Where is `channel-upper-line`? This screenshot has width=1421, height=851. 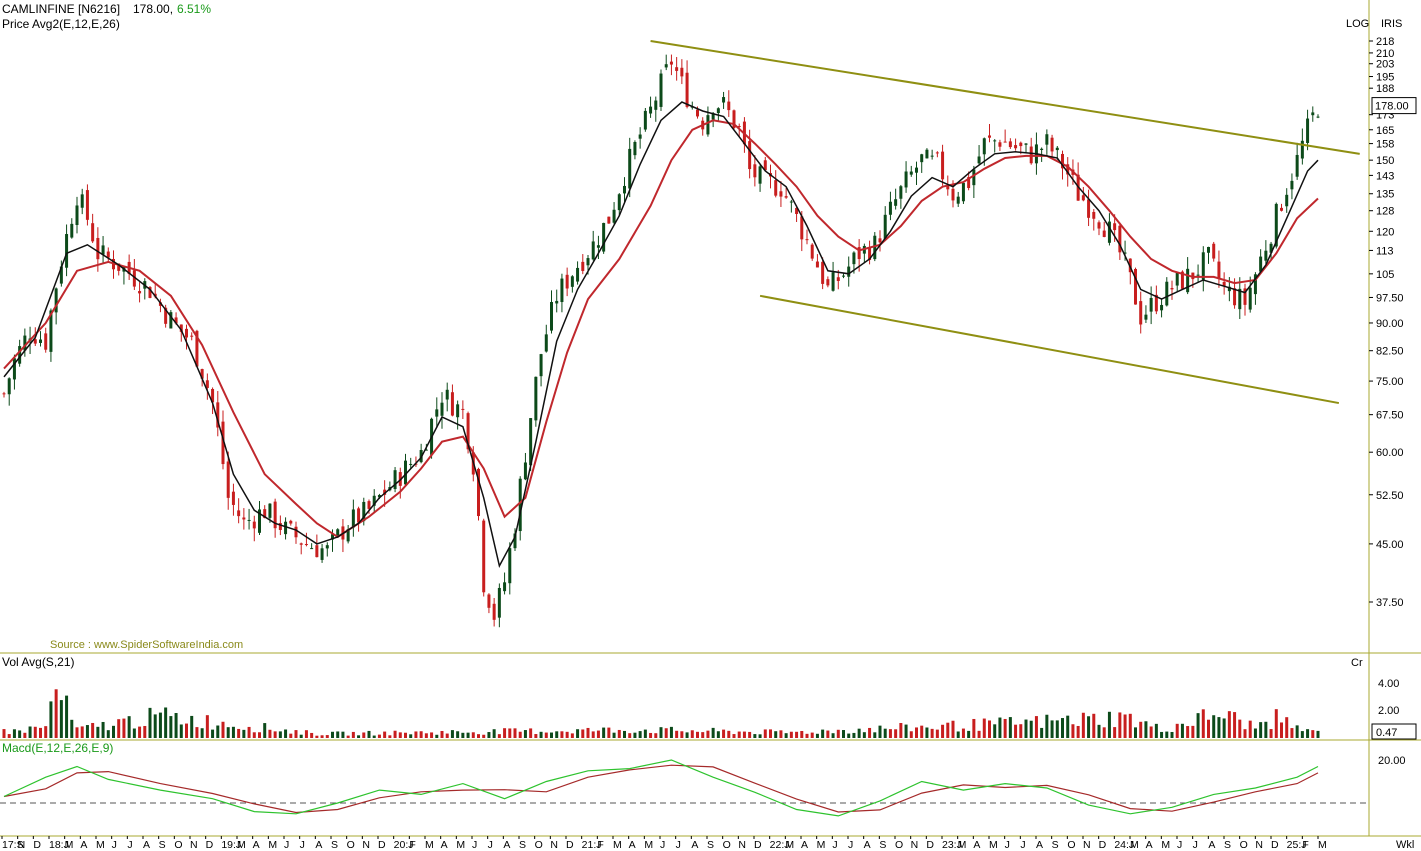
channel-upper-line is located at coordinates (1005, 97).